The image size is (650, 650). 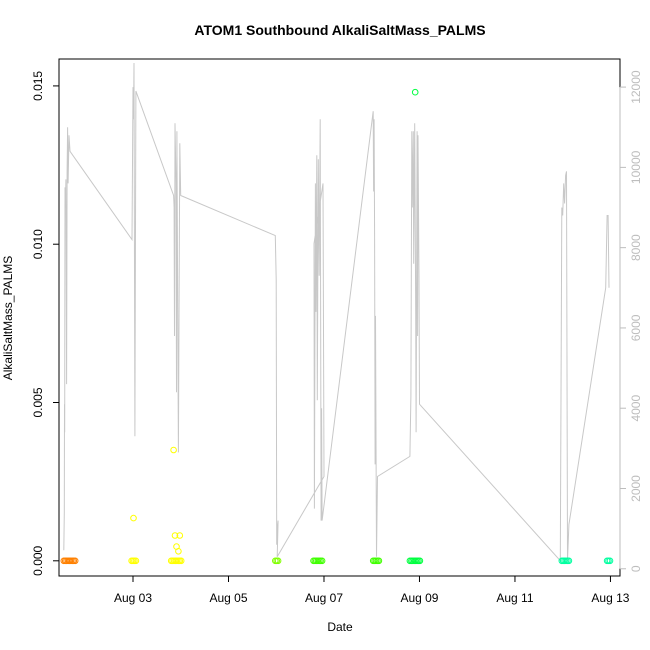 I want to click on y-tick-label-right: 4000, so click(x=636, y=408).